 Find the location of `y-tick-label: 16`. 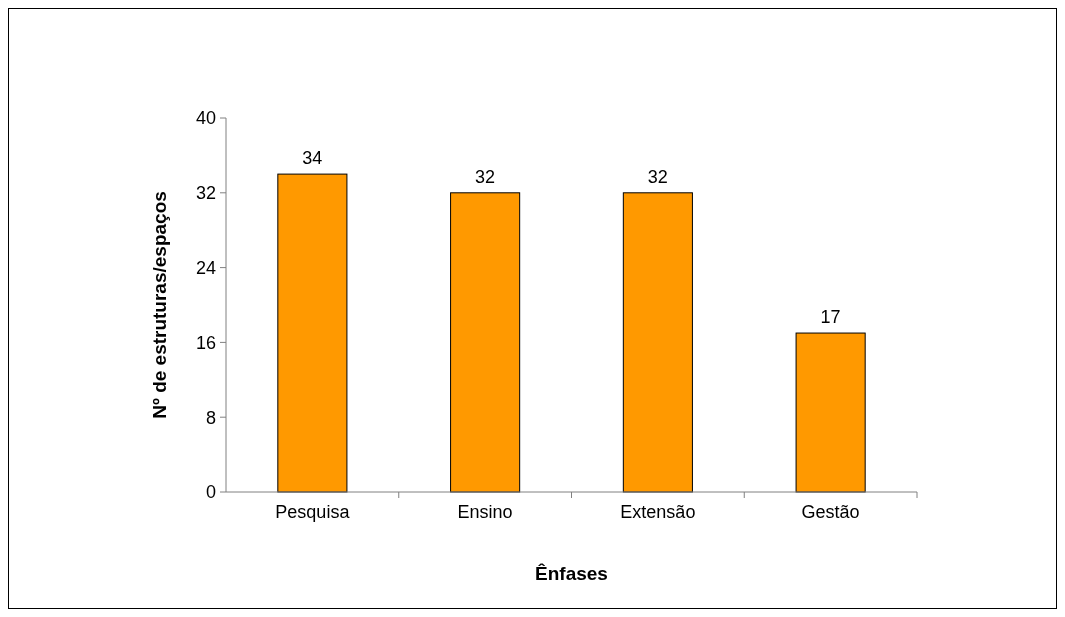

y-tick-label: 16 is located at coordinates (205, 342).